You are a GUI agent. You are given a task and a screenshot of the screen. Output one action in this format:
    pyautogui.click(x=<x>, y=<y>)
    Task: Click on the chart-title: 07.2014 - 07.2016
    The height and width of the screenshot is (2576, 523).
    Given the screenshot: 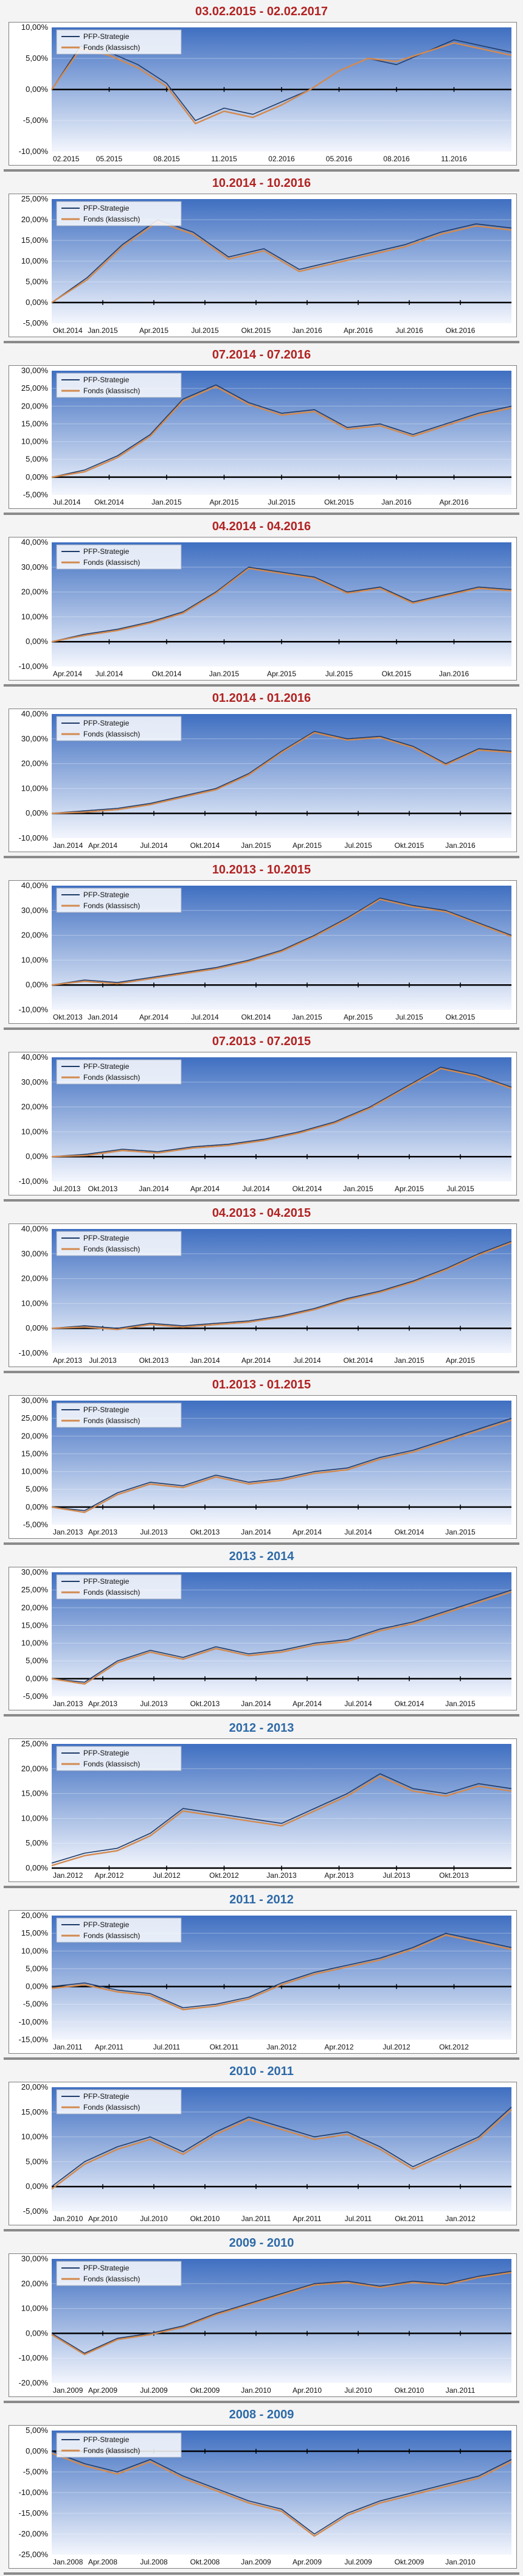 What is the action you would take?
    pyautogui.click(x=261, y=355)
    